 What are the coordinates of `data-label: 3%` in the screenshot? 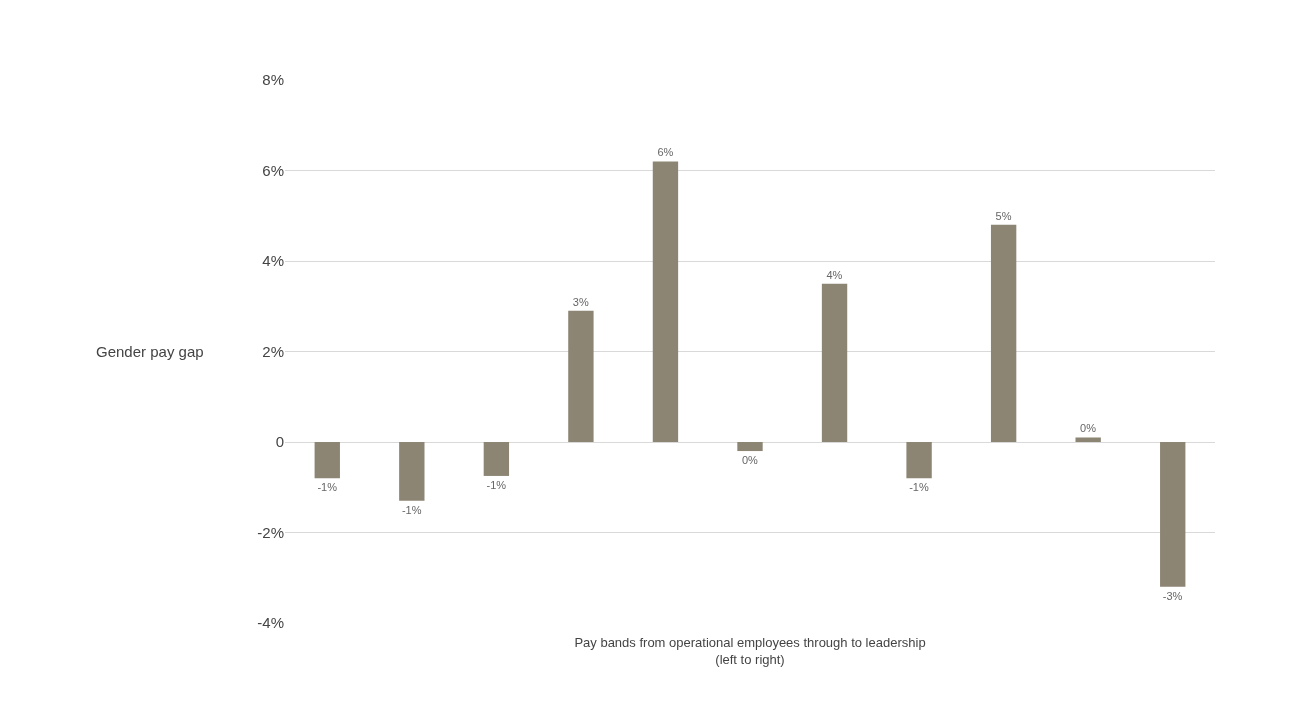 It's located at (580, 301).